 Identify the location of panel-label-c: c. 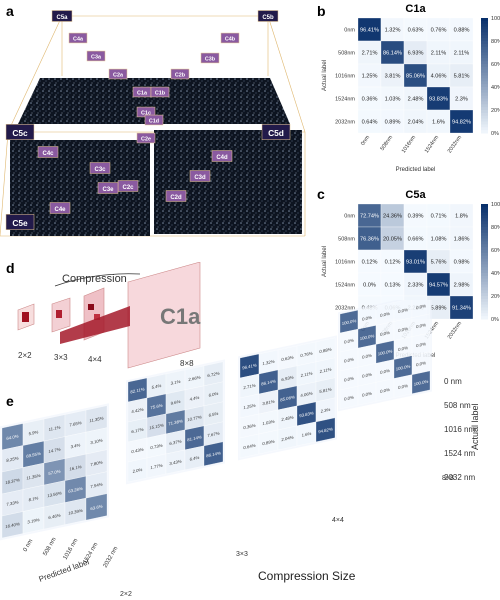
(321, 194).